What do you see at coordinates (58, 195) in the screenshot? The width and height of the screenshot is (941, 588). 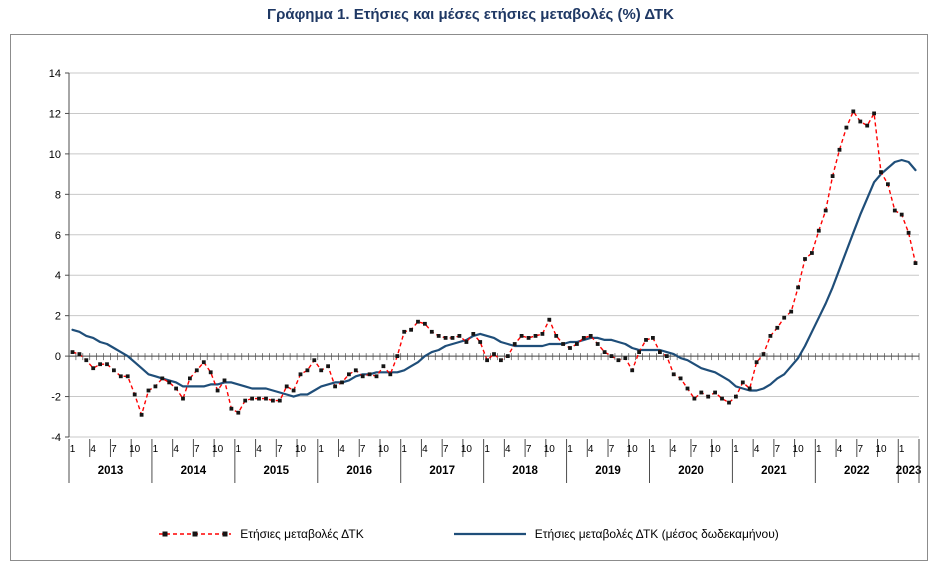 I see `svg-text: 8` at bounding box center [58, 195].